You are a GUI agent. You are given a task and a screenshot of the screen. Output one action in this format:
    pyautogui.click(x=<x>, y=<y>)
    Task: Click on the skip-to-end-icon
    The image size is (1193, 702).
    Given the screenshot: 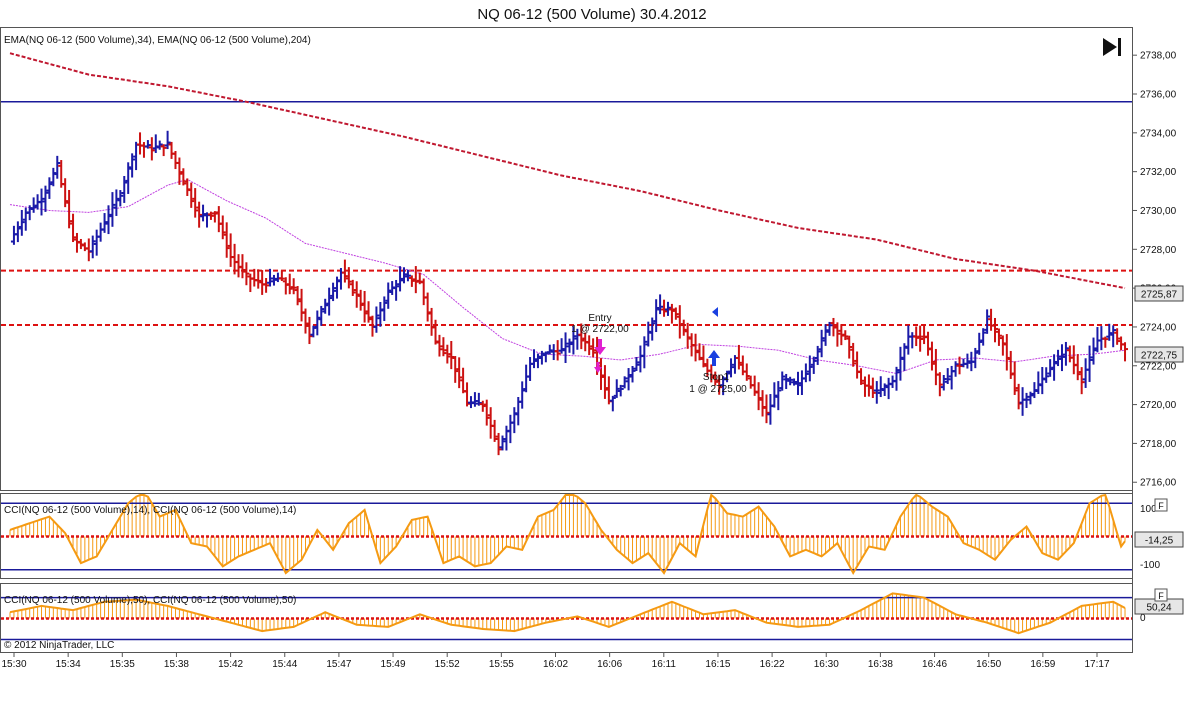 What is the action you would take?
    pyautogui.click(x=1112, y=47)
    